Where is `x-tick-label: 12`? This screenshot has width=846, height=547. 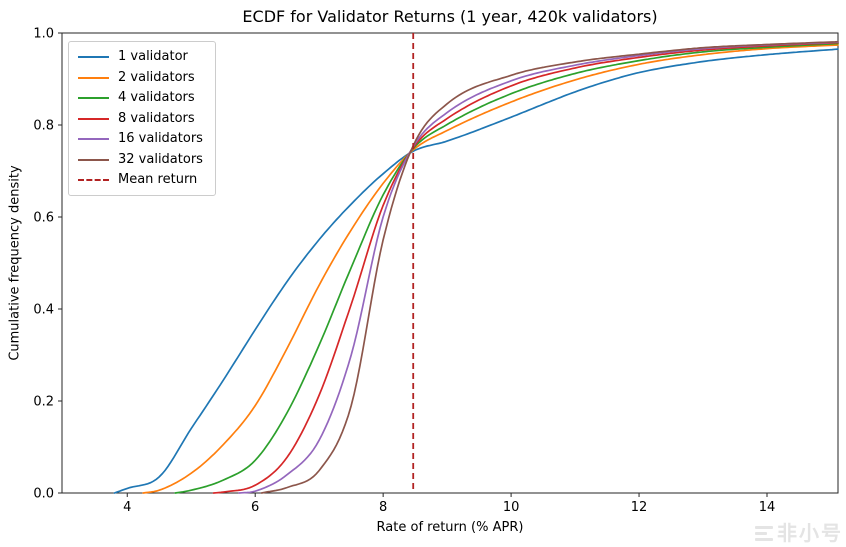
x-tick-label: 12 is located at coordinates (639, 507).